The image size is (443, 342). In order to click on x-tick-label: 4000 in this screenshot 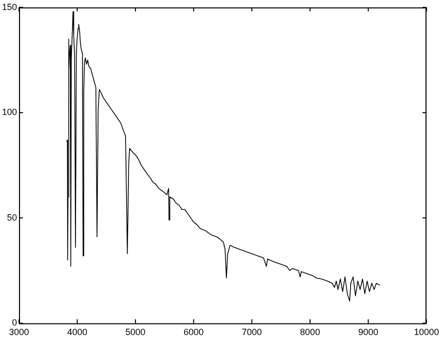, I will do `click(77, 332)`.